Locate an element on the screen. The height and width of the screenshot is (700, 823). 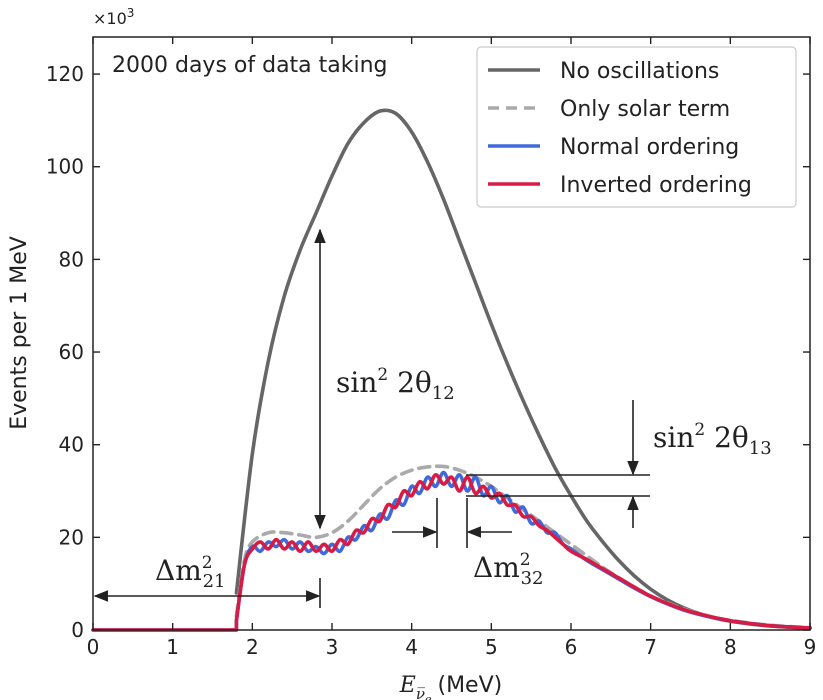
x-tick-label-0: 0 is located at coordinates (93, 647).